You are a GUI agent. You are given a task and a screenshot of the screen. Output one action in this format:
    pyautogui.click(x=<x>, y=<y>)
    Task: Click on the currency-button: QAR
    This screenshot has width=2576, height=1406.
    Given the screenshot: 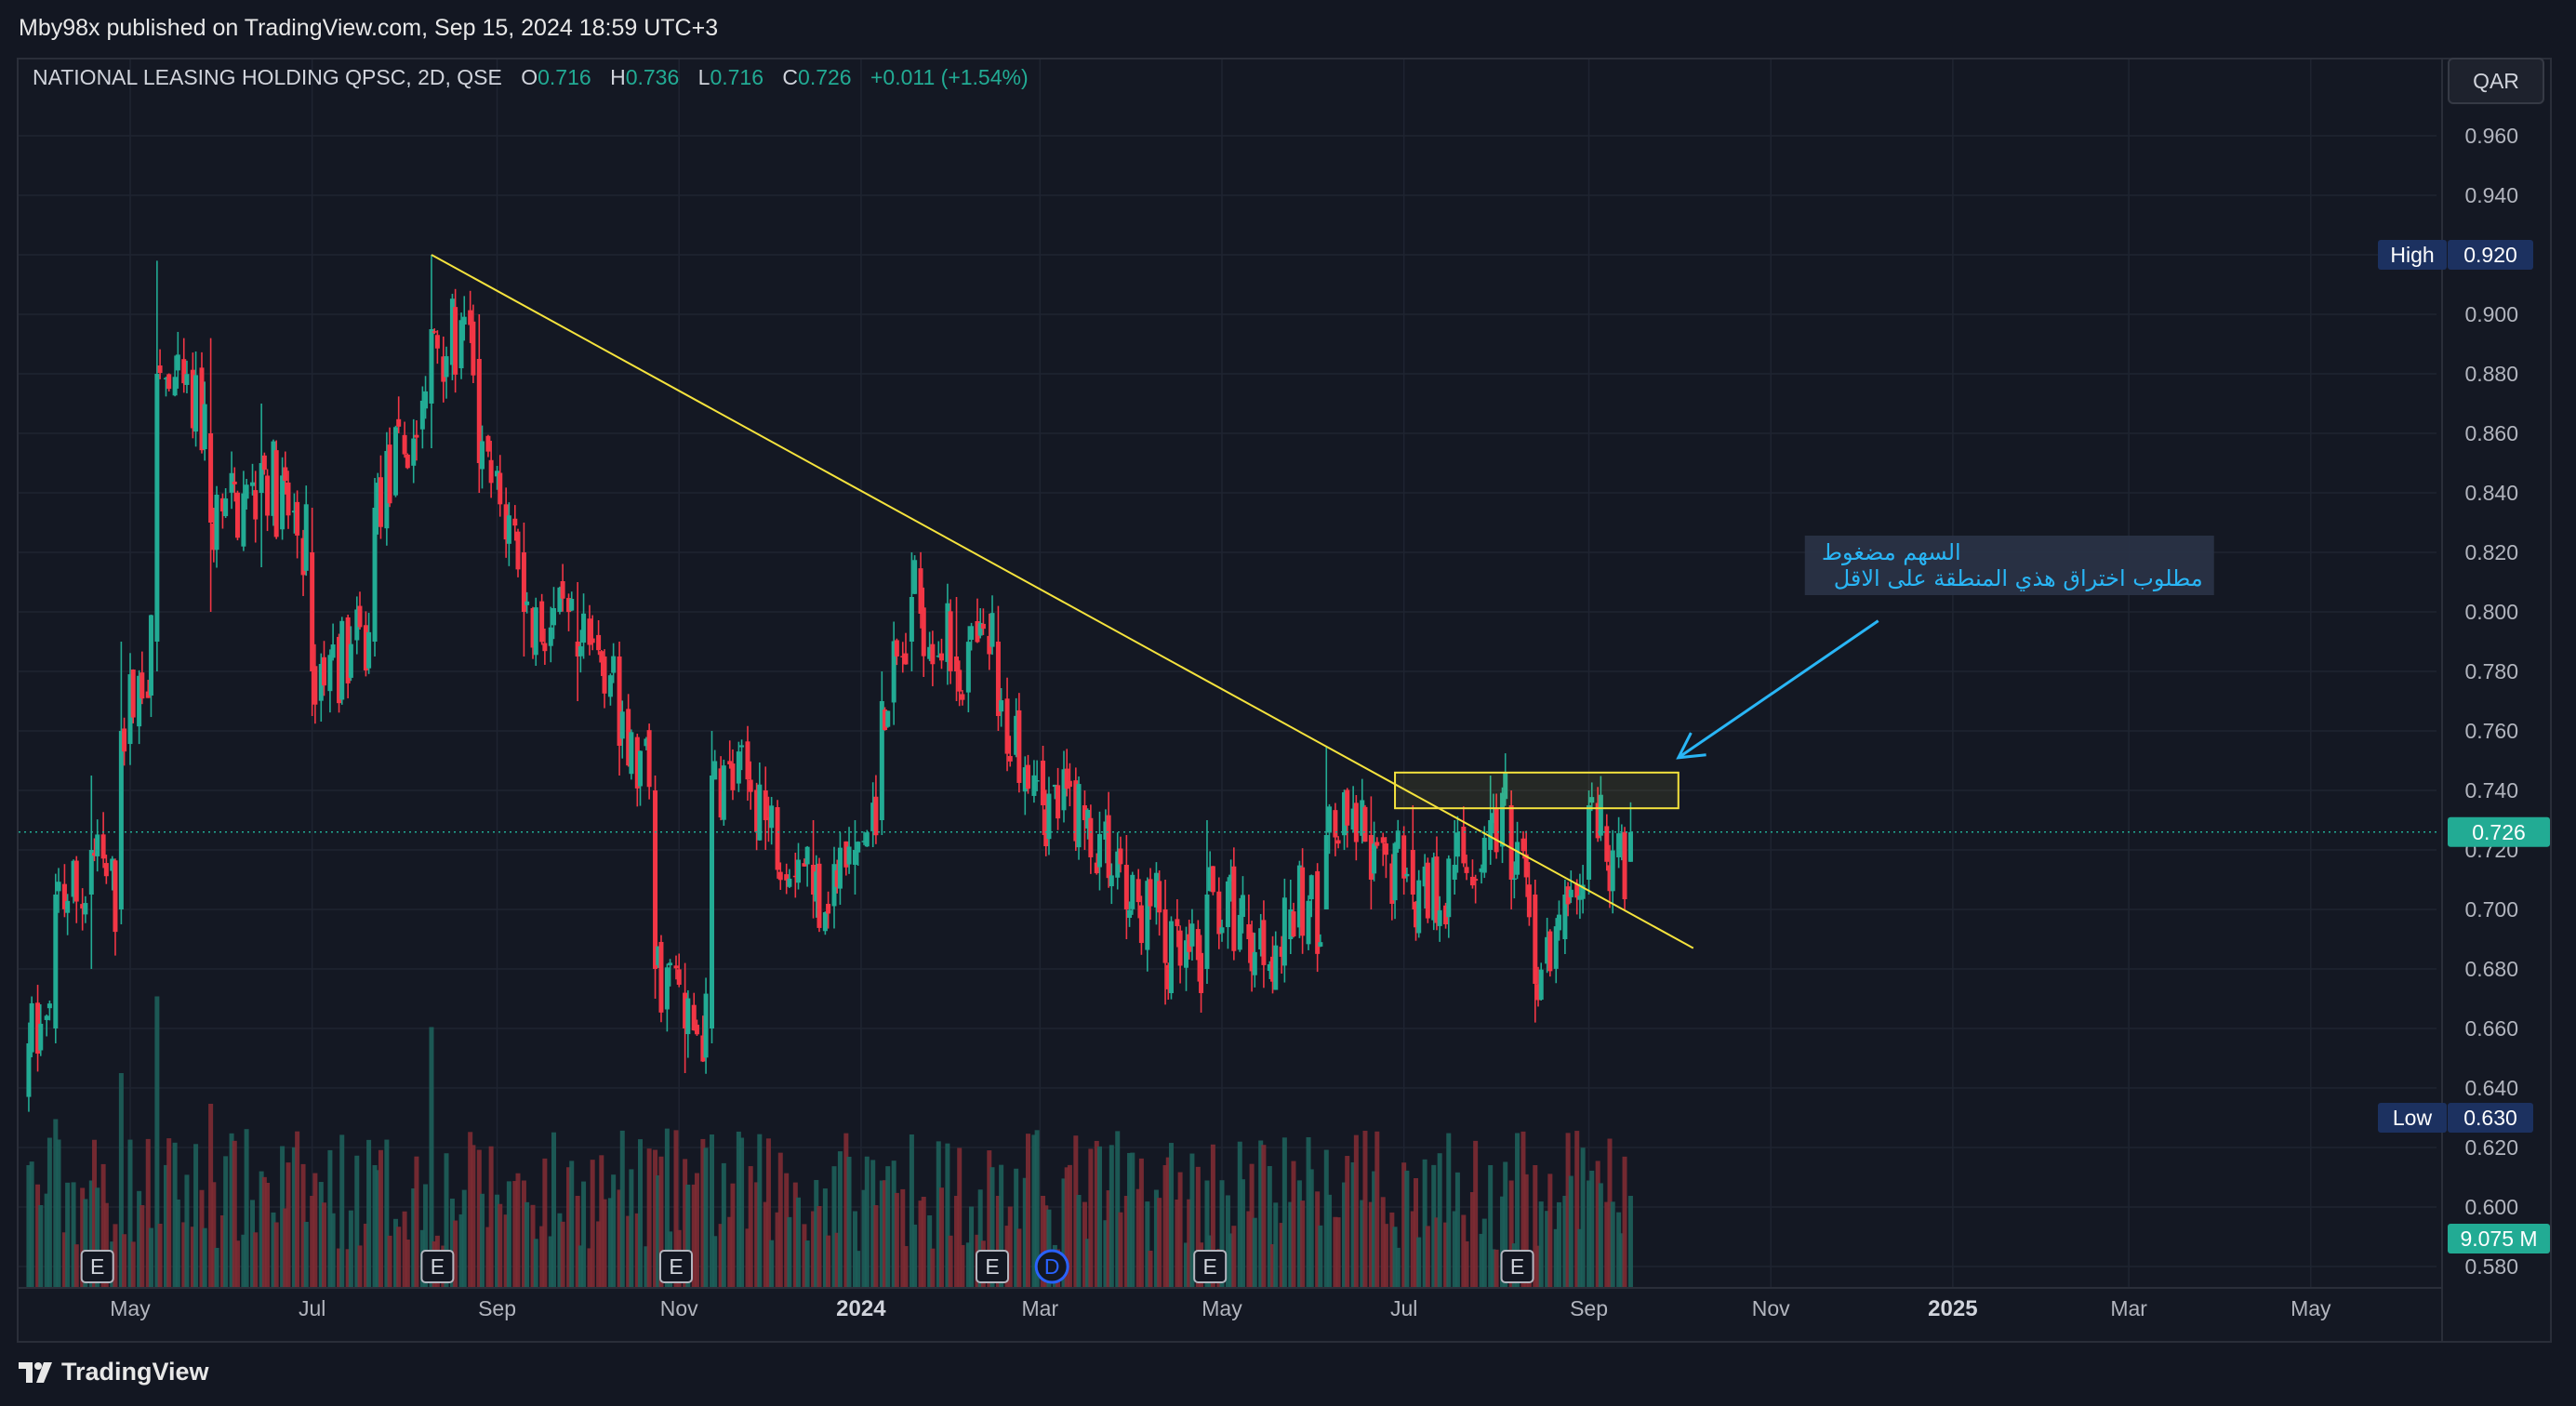 What is the action you would take?
    pyautogui.click(x=2496, y=81)
    